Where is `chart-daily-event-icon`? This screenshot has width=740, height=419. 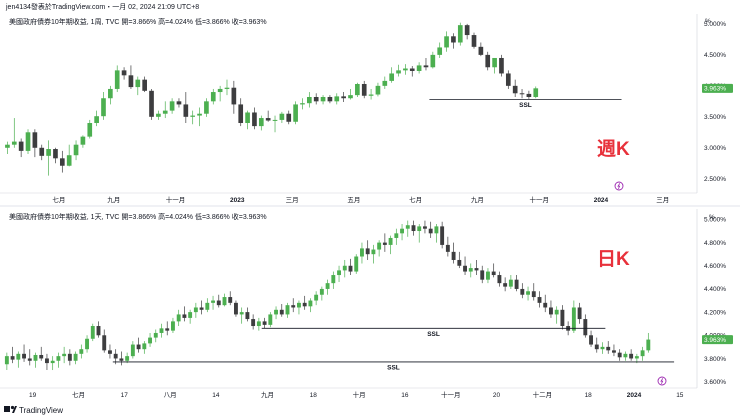
chart-daily-event-icon is located at coordinates (662, 381).